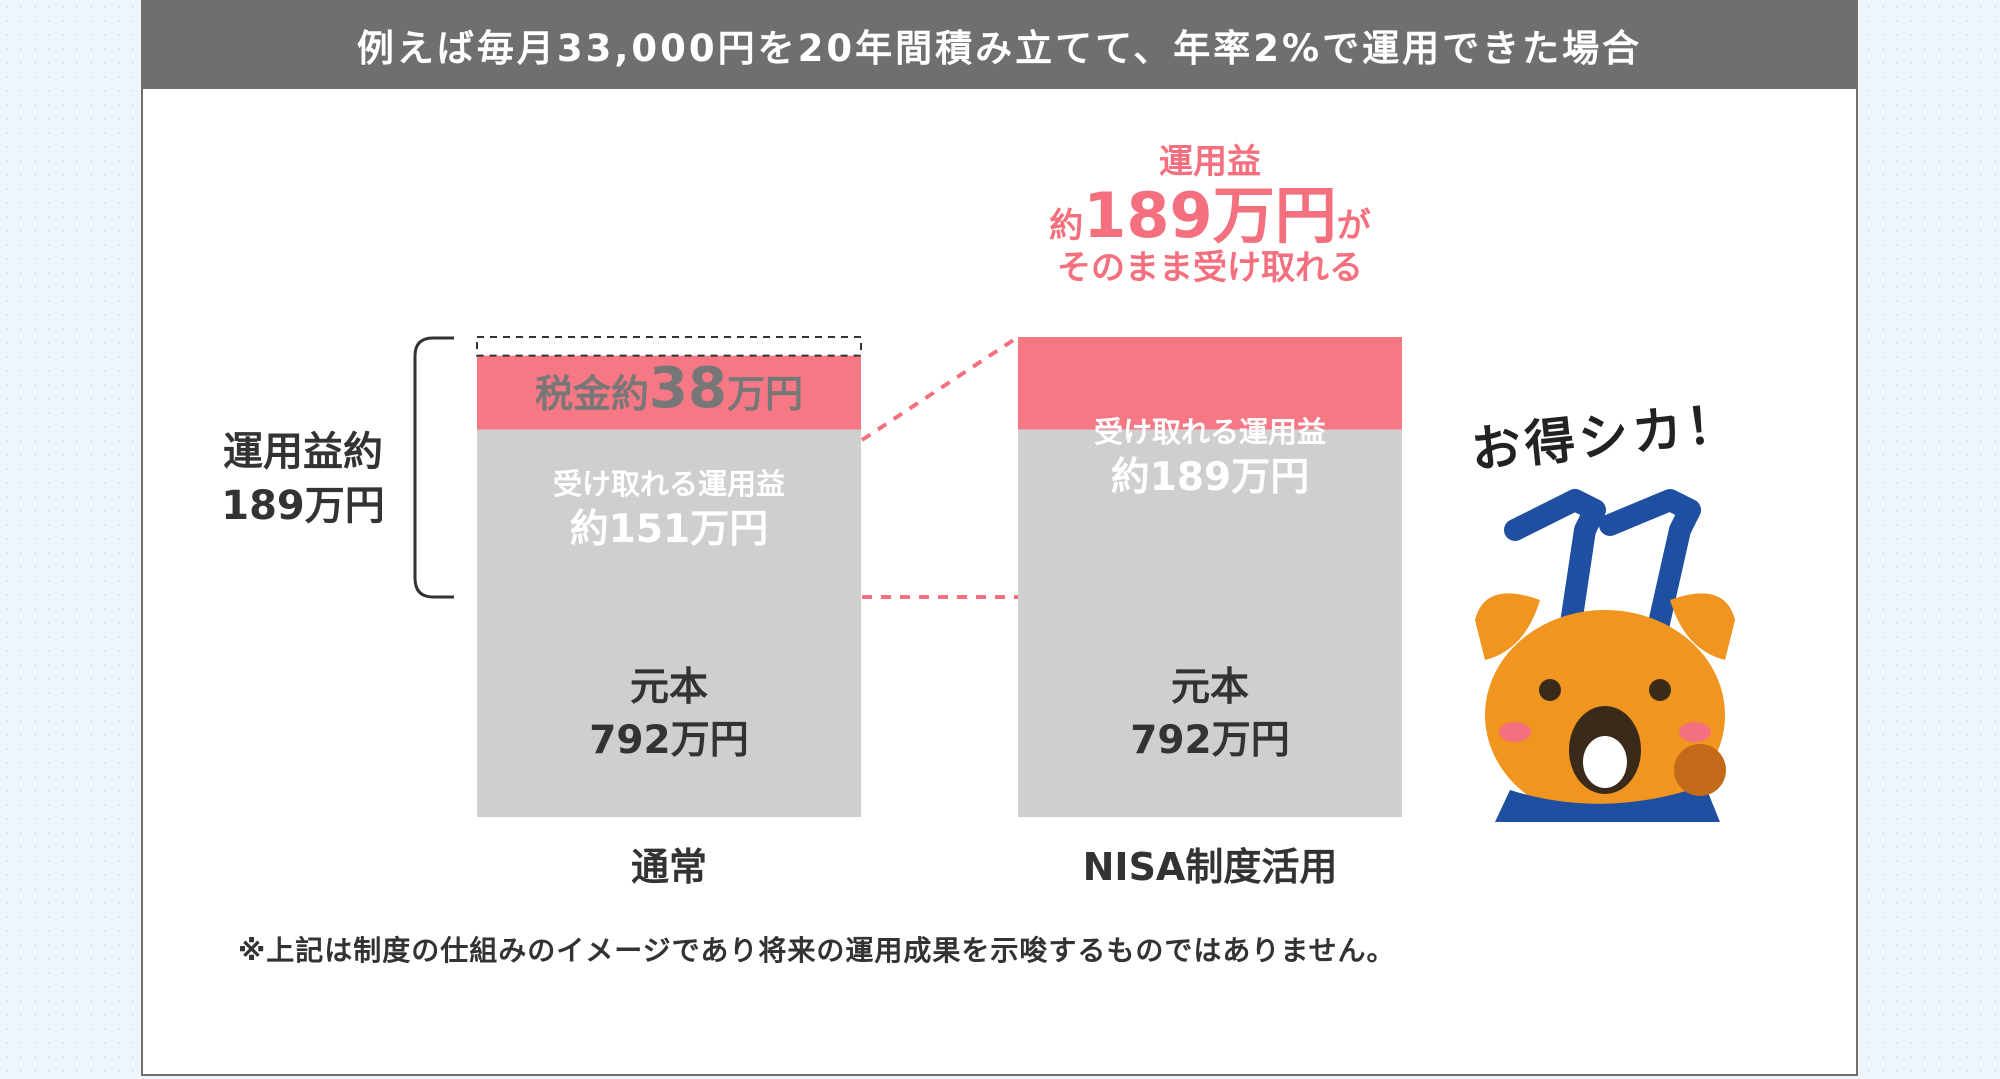  What do you see at coordinates (1210, 867) in the screenshot?
I see `category-label-nisa: NISA制度活用` at bounding box center [1210, 867].